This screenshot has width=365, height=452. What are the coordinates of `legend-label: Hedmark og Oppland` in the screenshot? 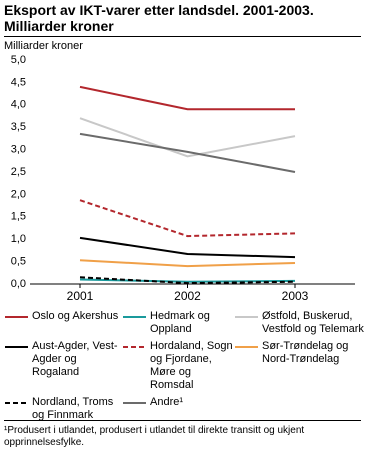 It's located at (180, 322).